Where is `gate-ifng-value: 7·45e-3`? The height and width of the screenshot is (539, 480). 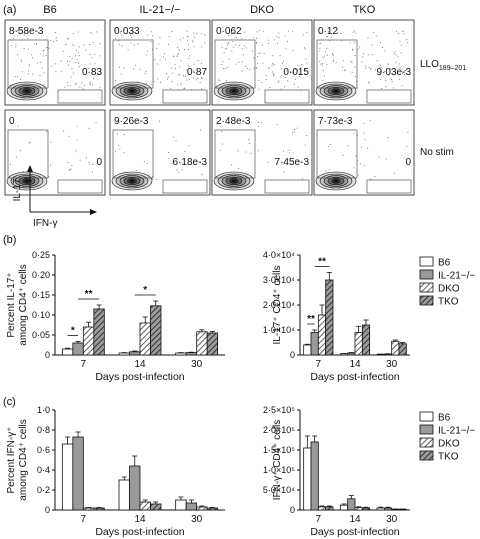
gate-ifng-value: 7·45e-3 is located at coordinates (292, 162).